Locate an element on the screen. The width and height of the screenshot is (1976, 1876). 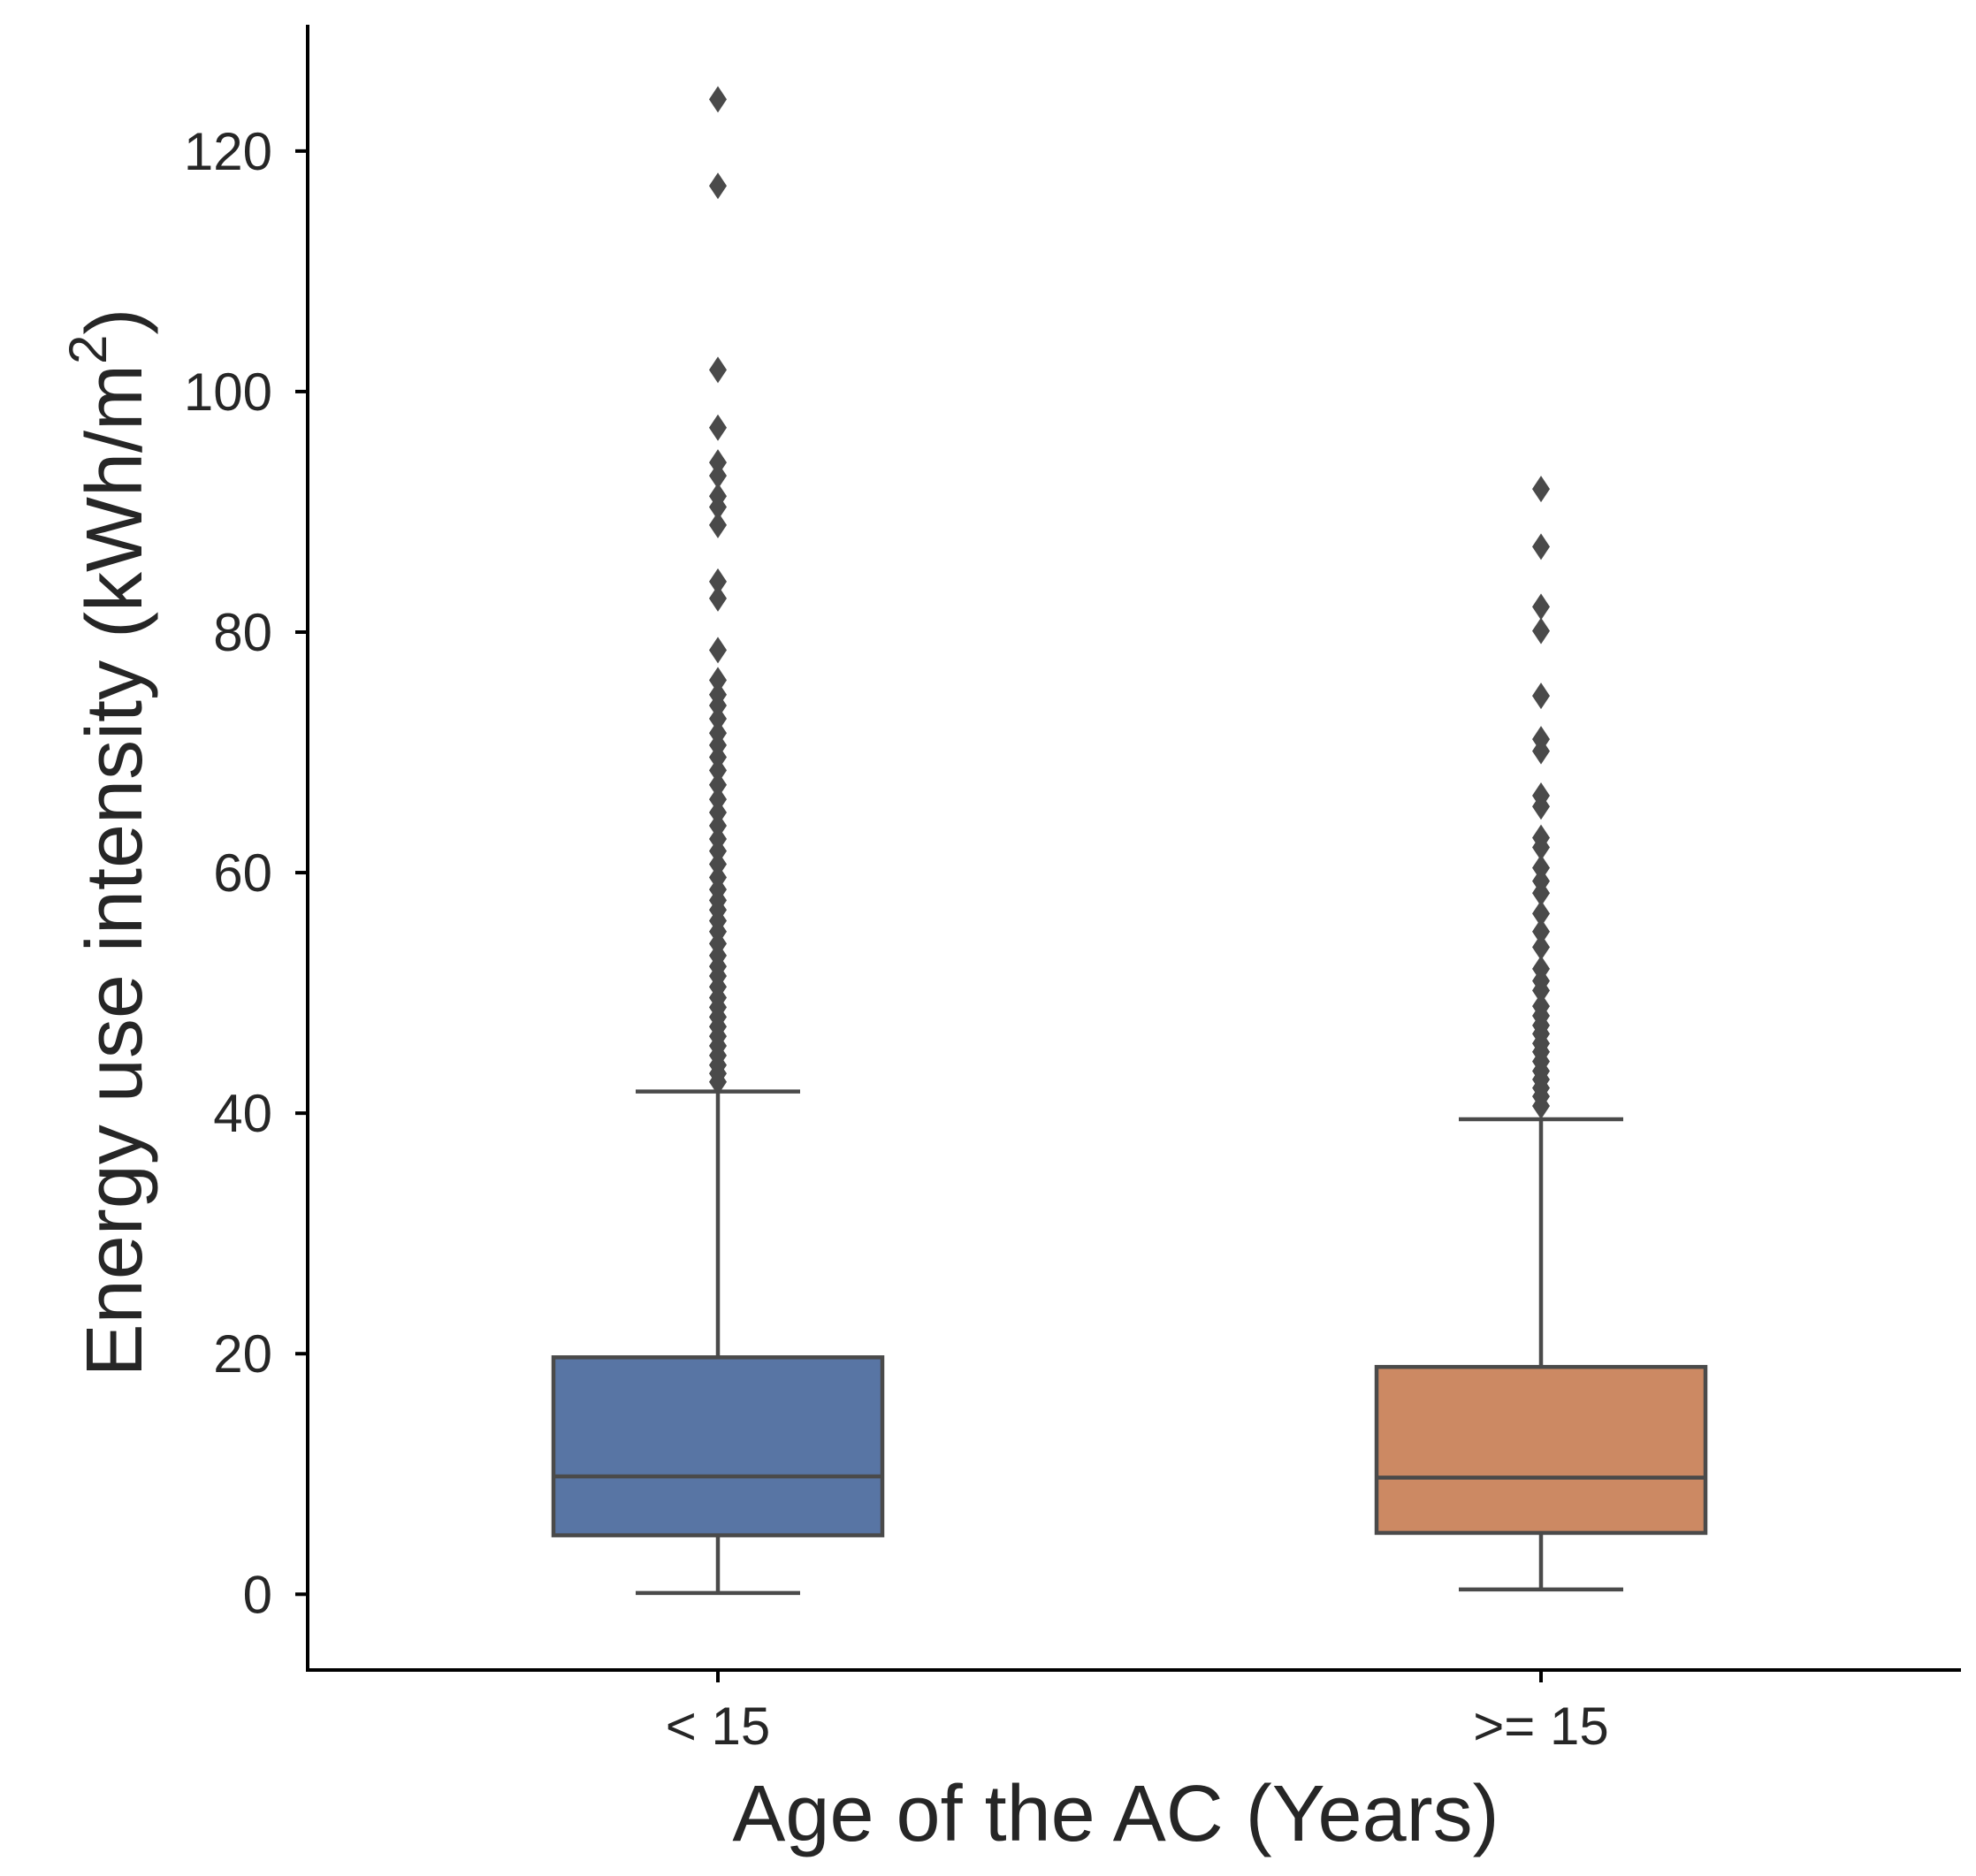
y-axis-title: Energy use intensity (kWh/m2) is located at coordinates (109, 843).